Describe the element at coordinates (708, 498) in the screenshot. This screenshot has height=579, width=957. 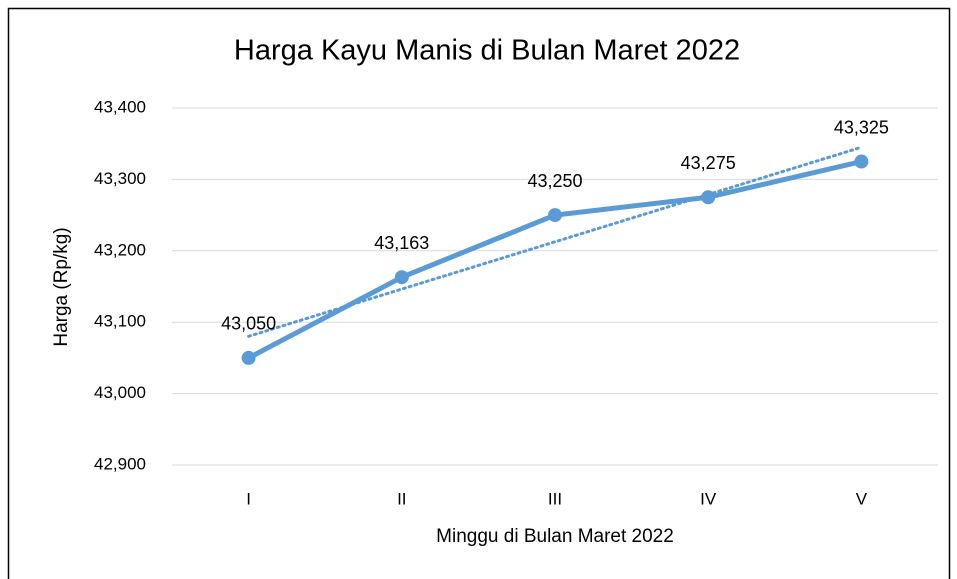
I see `x-tick-label: IV` at that location.